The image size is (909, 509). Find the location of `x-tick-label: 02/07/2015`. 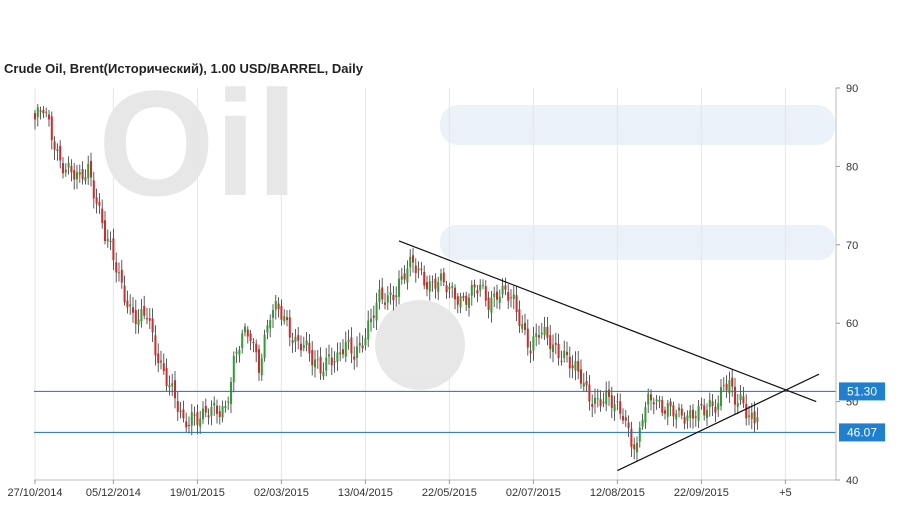

x-tick-label: 02/07/2015 is located at coordinates (533, 493).